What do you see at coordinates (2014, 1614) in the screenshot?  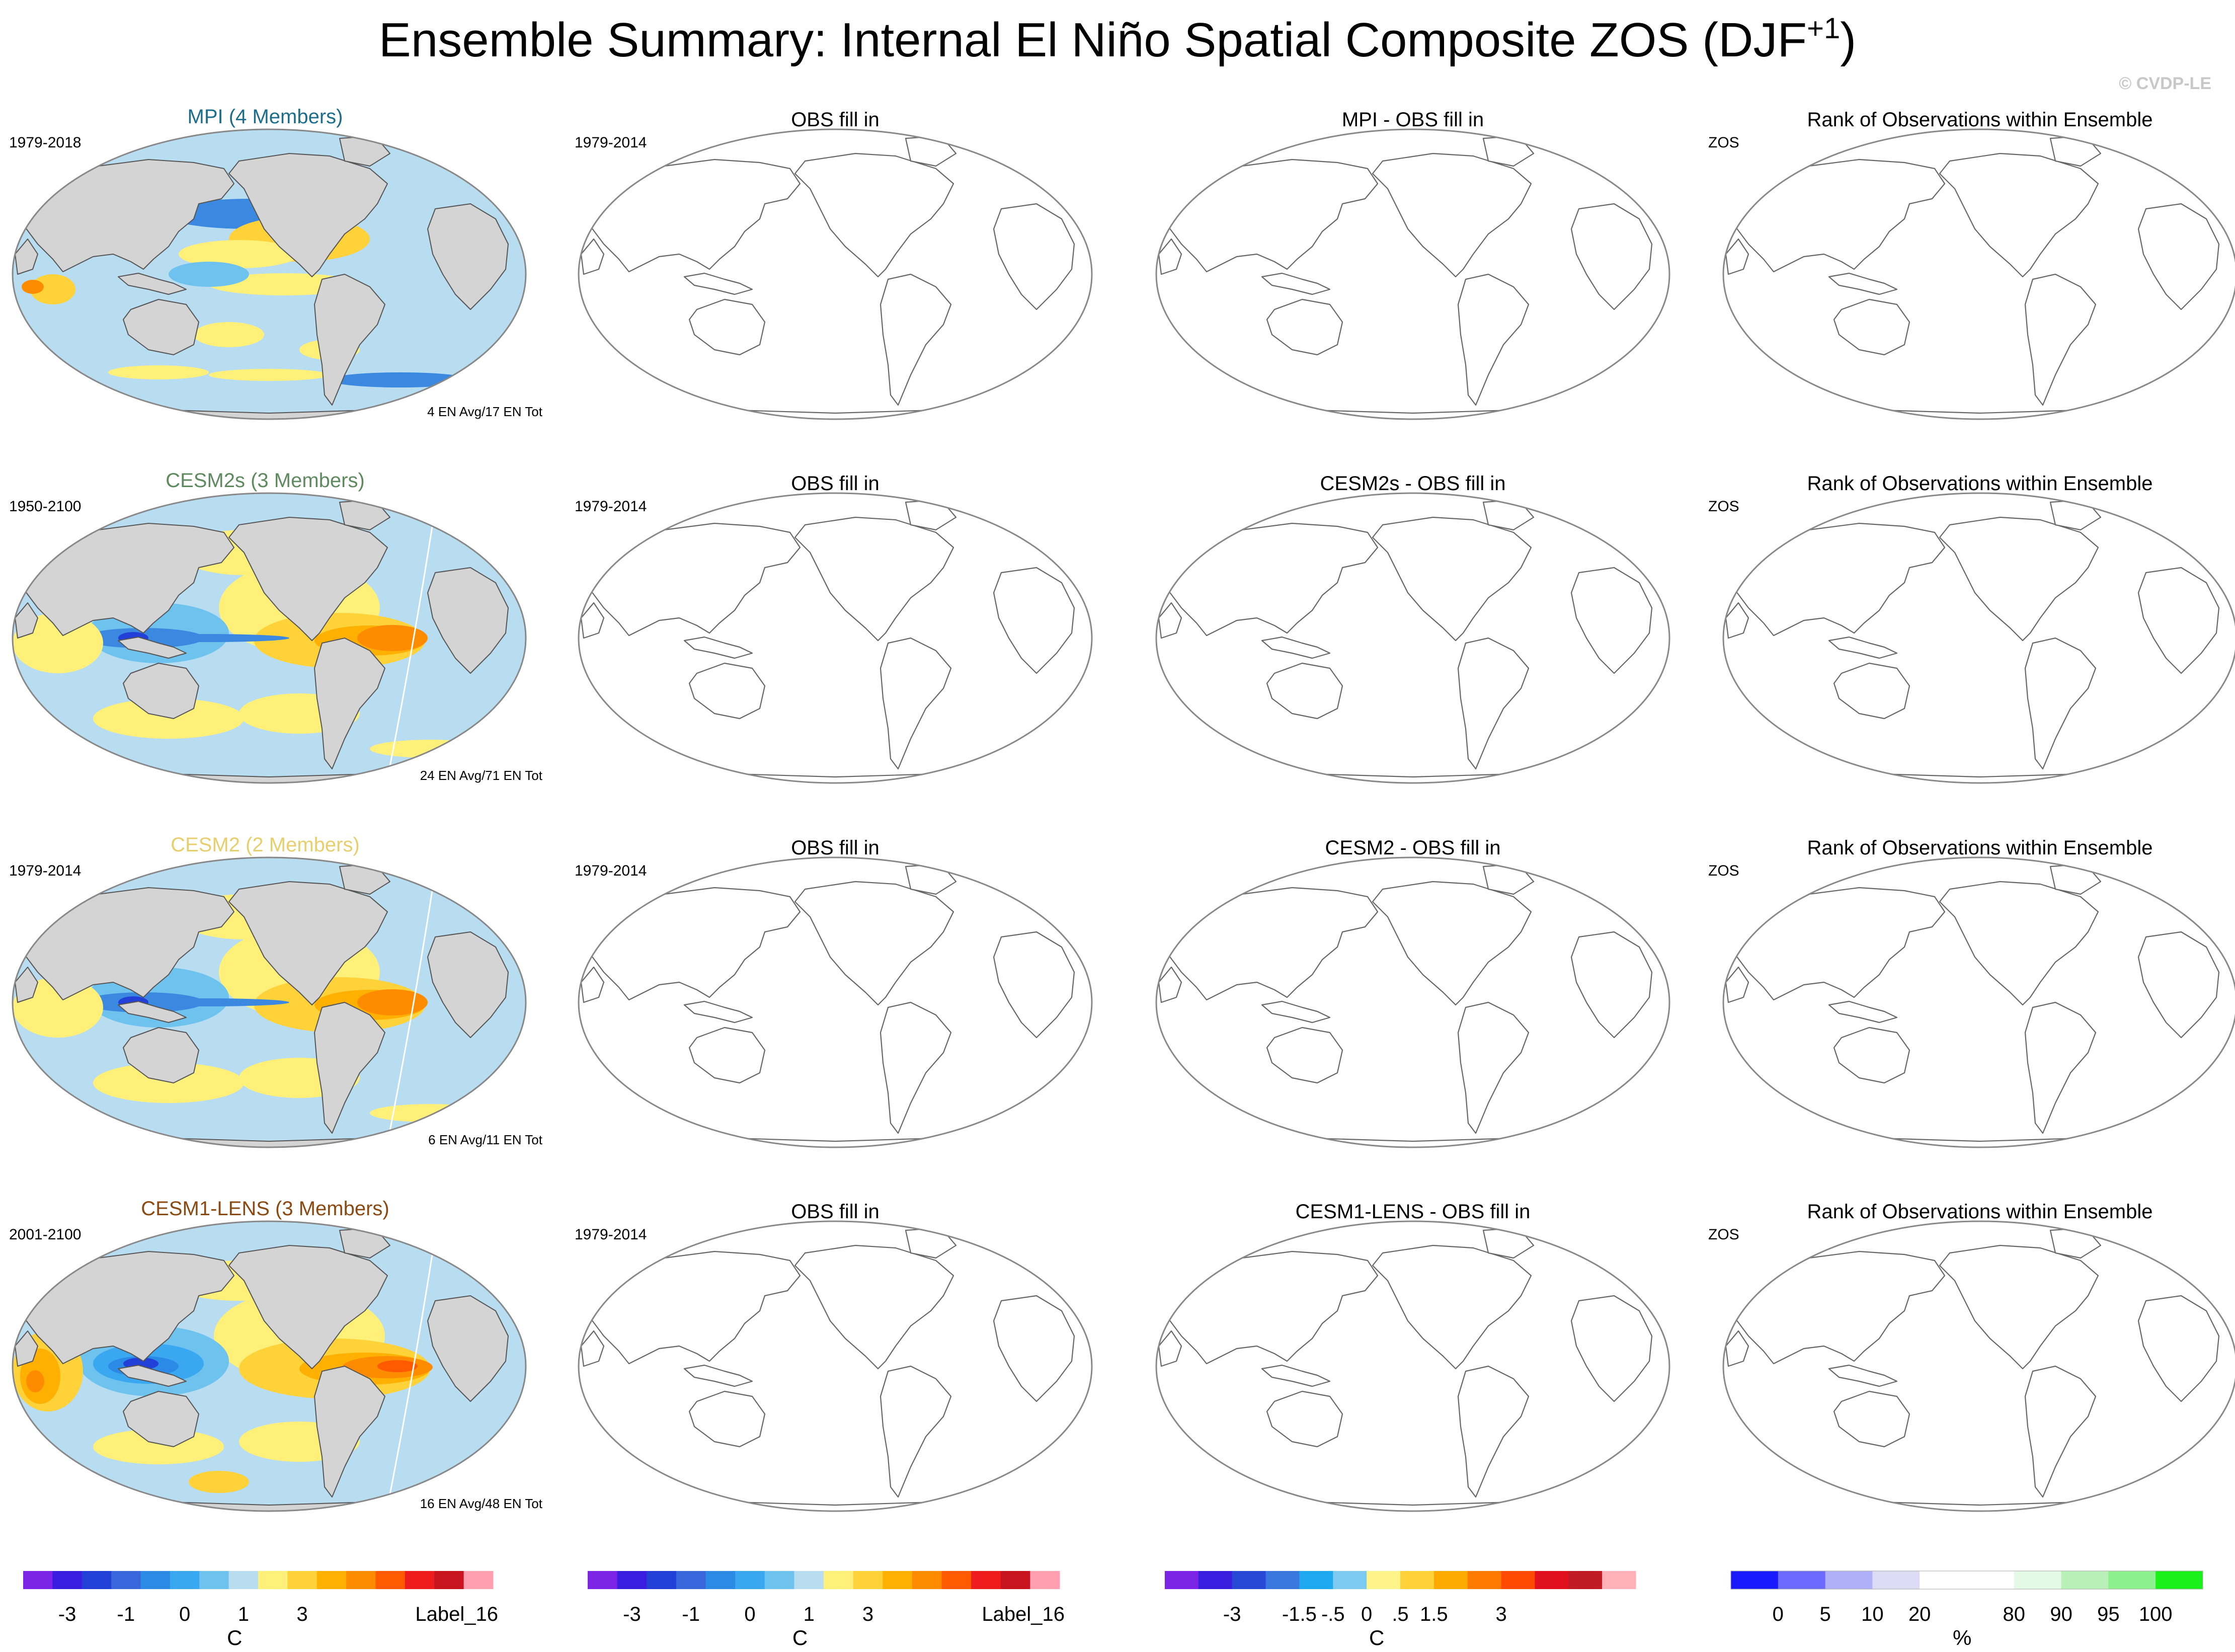 I see `colorbar-tick-label: 80` at bounding box center [2014, 1614].